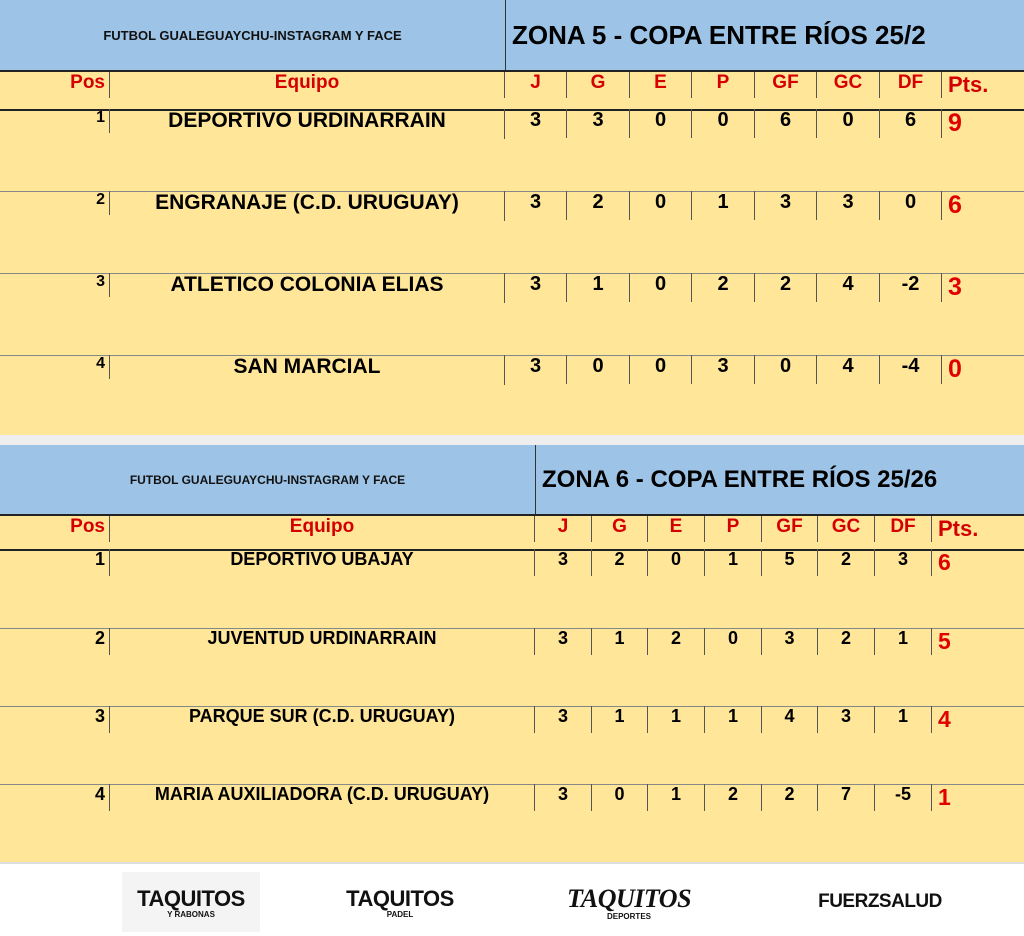 Image resolution: width=1024 pixels, height=936 pixels. What do you see at coordinates (512, 150) in the screenshot?
I see `table-row: 1 DEPORTIVO URDINARRAIN 3 3 0 0 6 0 6 9` at bounding box center [512, 150].